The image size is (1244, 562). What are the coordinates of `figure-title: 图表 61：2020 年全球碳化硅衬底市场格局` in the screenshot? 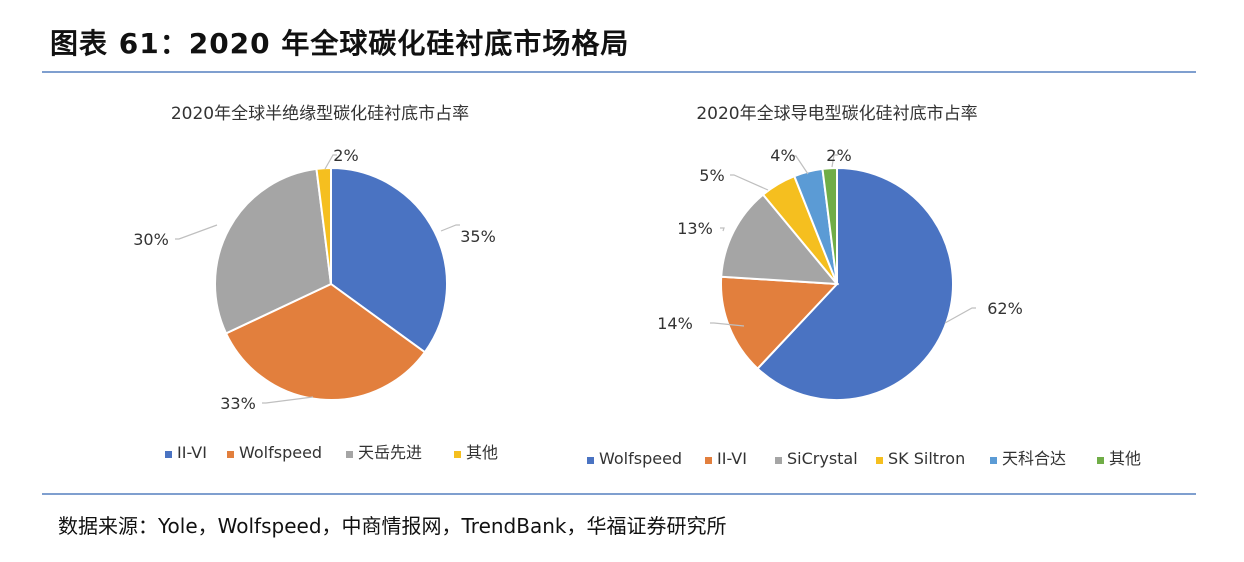 It's located at (340, 43).